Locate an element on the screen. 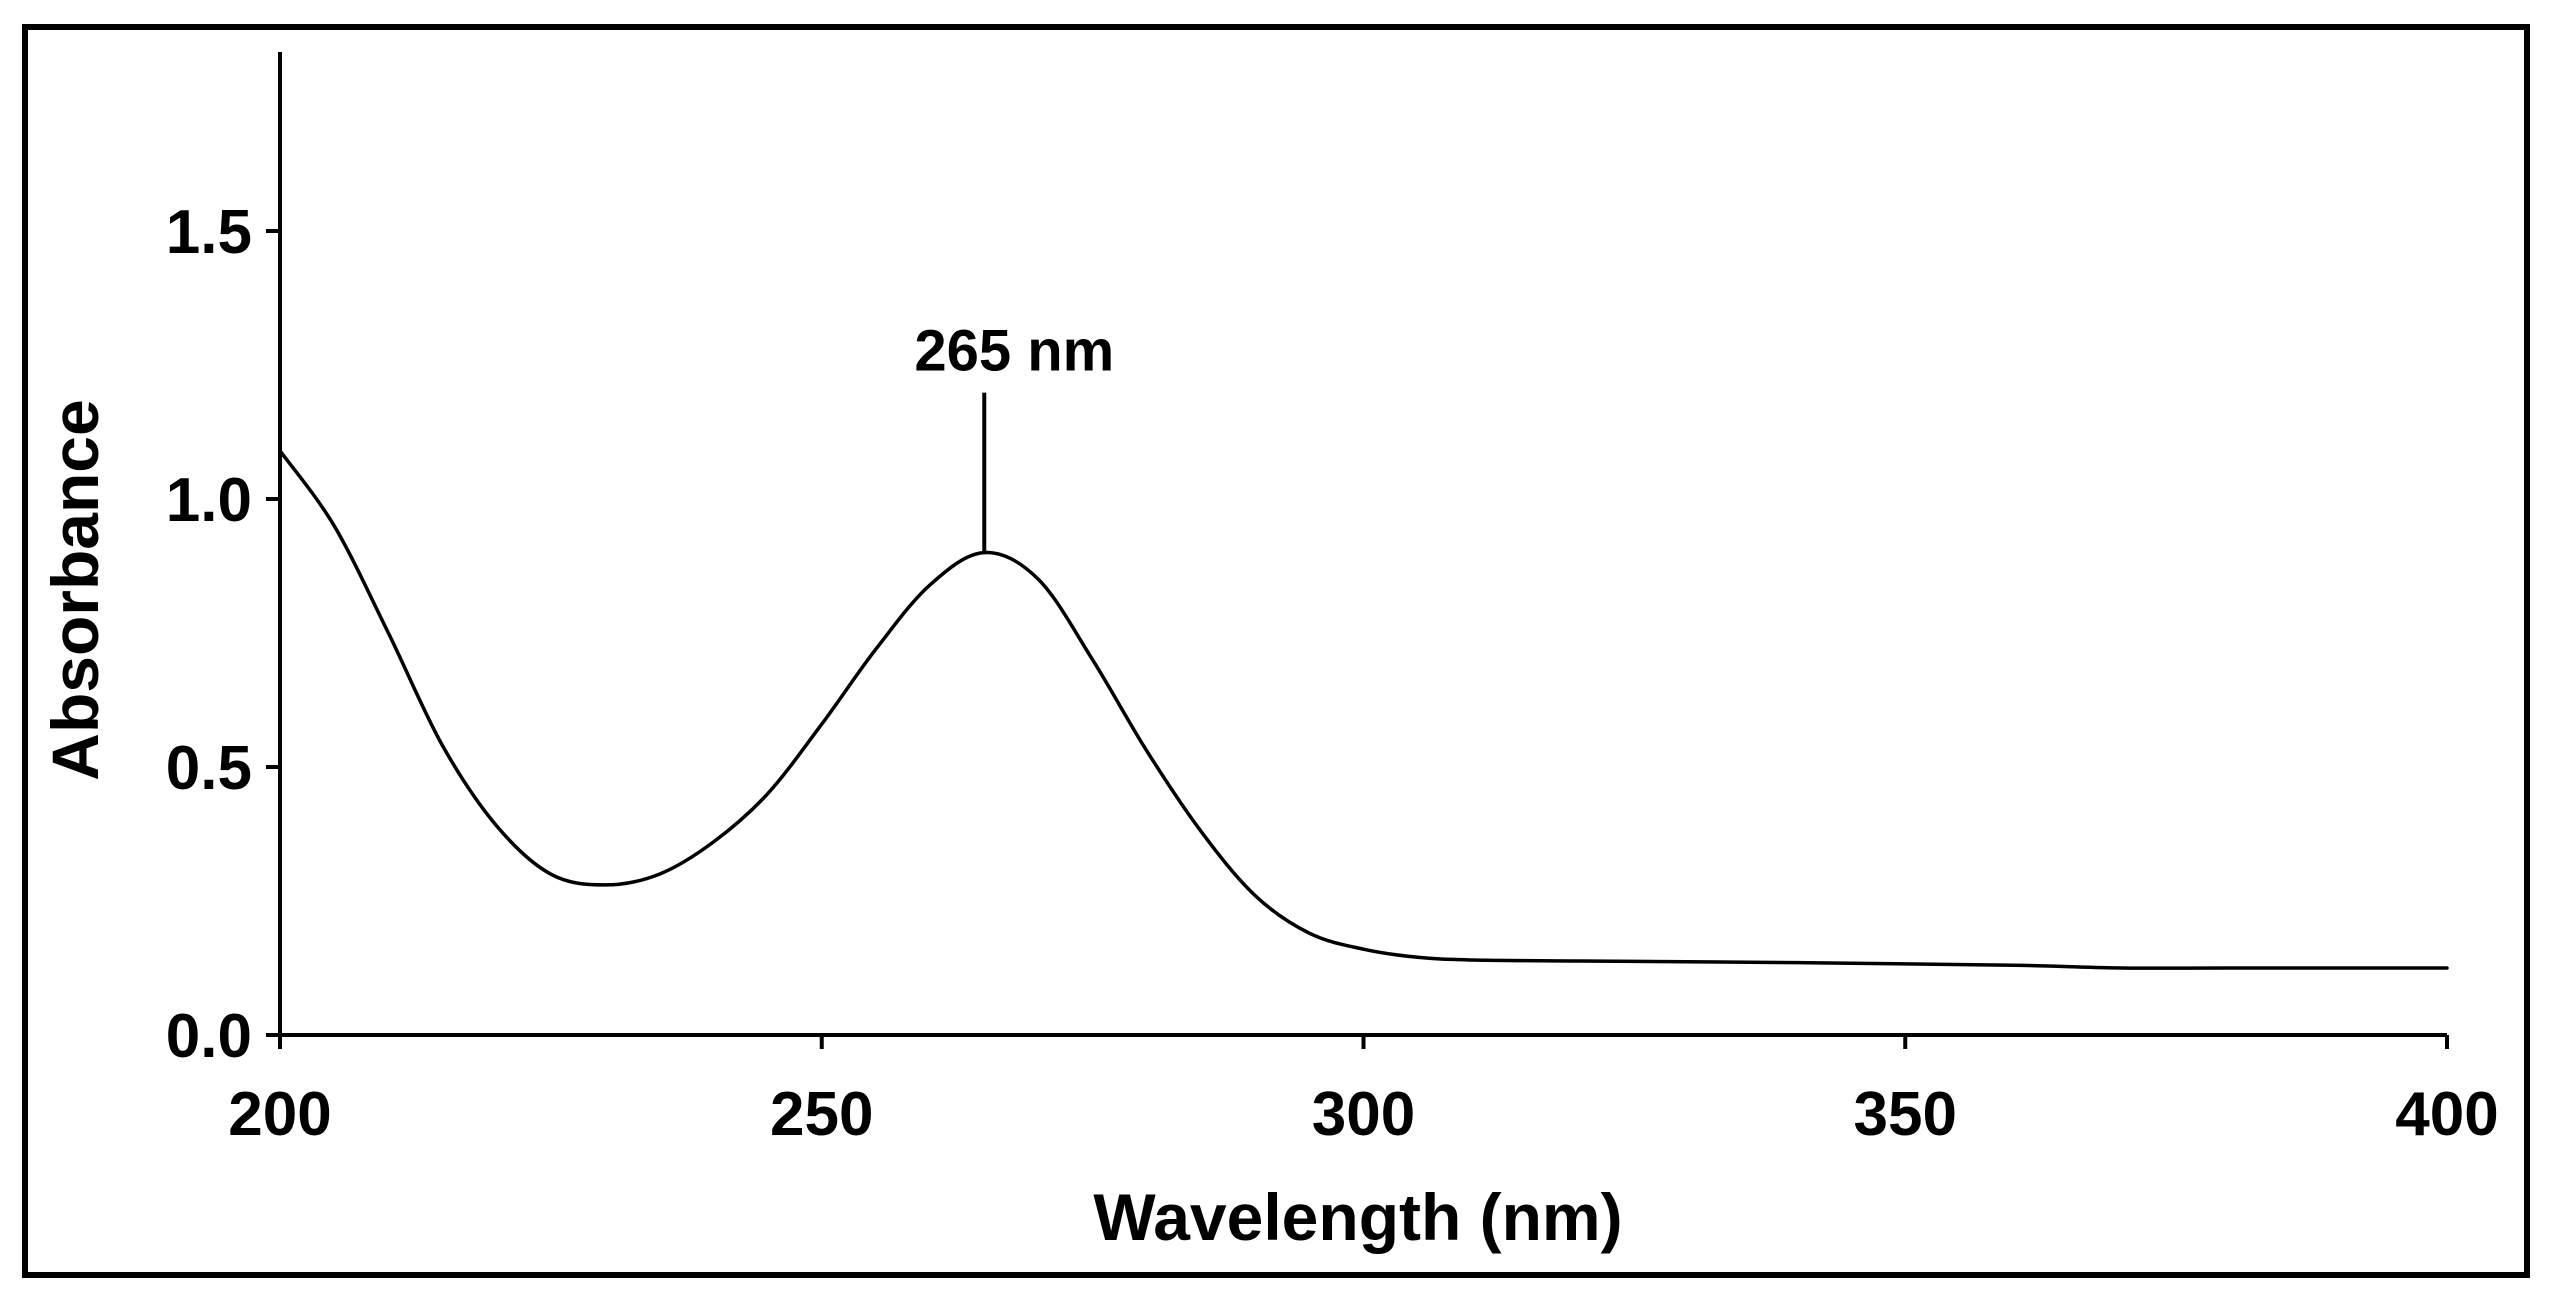 Image resolution: width=2562 pixels, height=1310 pixels. y-tick-label: 1.5 is located at coordinates (209, 232).